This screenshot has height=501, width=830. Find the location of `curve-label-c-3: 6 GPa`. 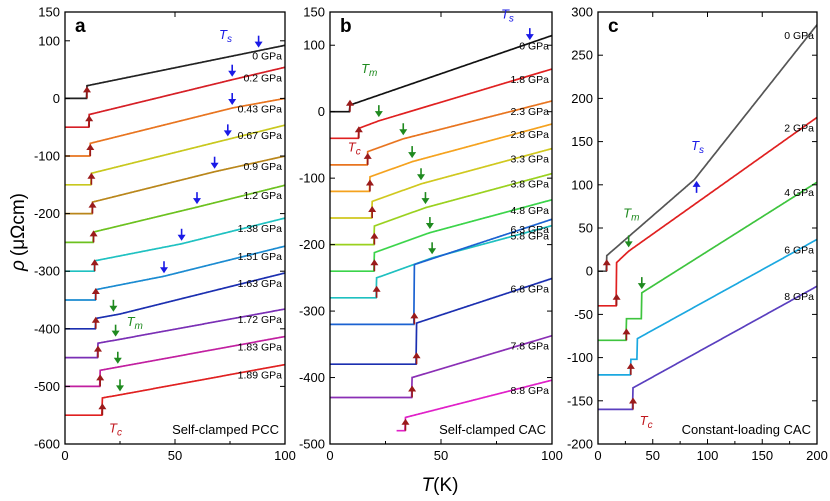

curve-label-c-3: 6 GPa is located at coordinates (799, 250).